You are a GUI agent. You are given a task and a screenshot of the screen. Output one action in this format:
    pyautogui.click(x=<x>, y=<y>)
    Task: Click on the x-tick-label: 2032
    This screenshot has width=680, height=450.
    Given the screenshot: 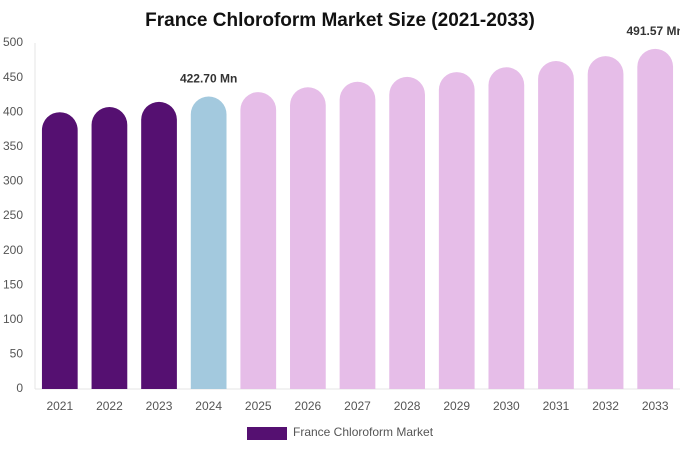 What is the action you would take?
    pyautogui.click(x=605, y=406)
    